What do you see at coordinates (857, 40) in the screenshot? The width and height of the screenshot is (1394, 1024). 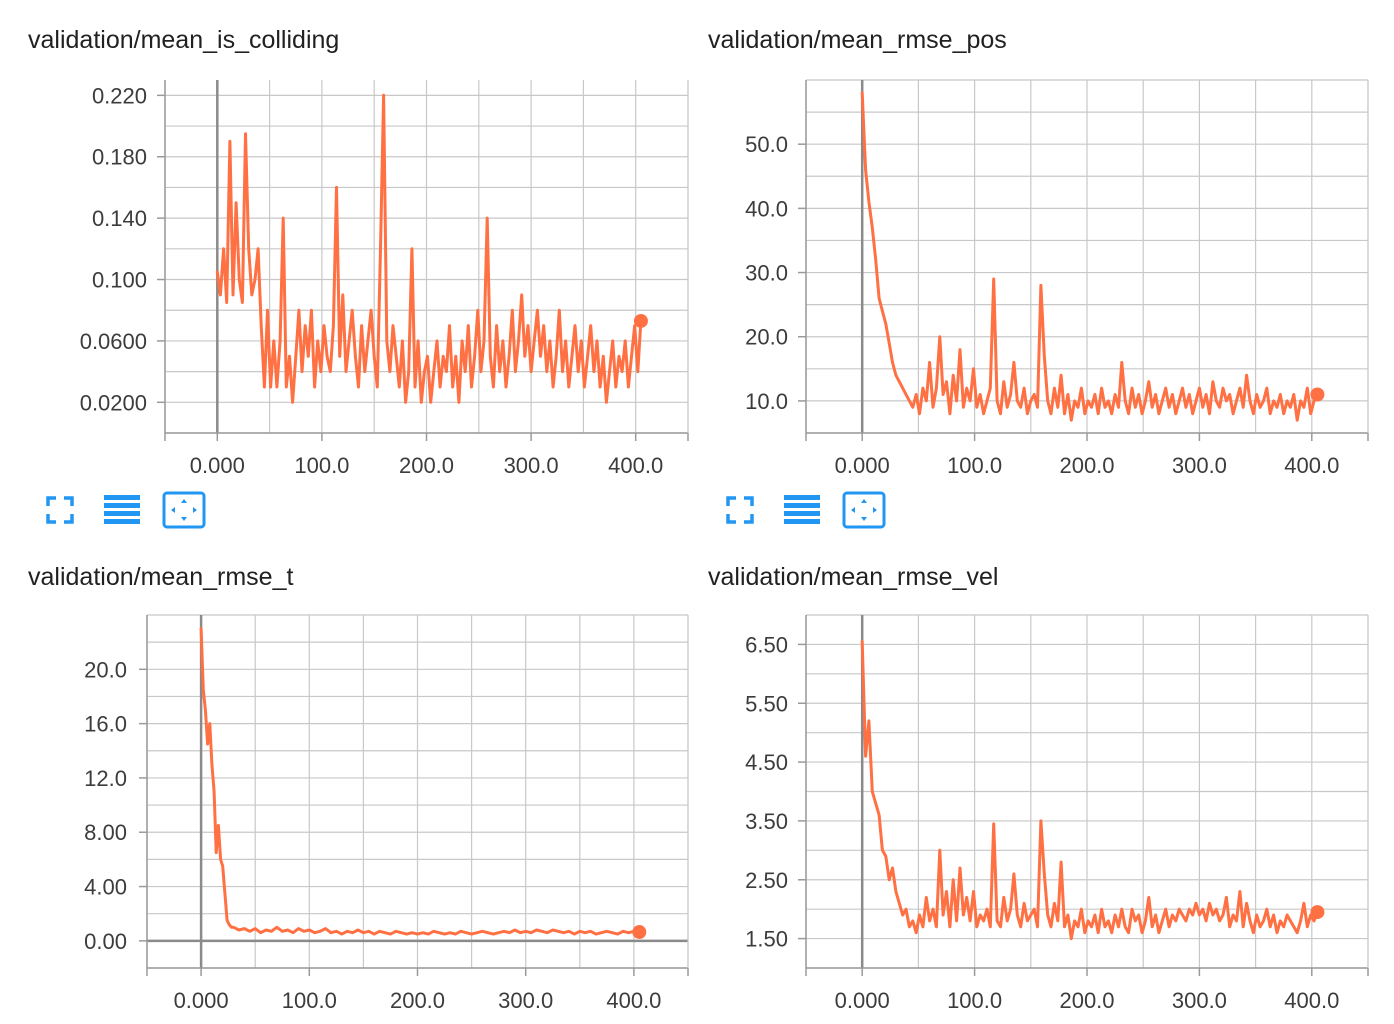 I see `chart-title: validation/mean_rmse_pos` at bounding box center [857, 40].